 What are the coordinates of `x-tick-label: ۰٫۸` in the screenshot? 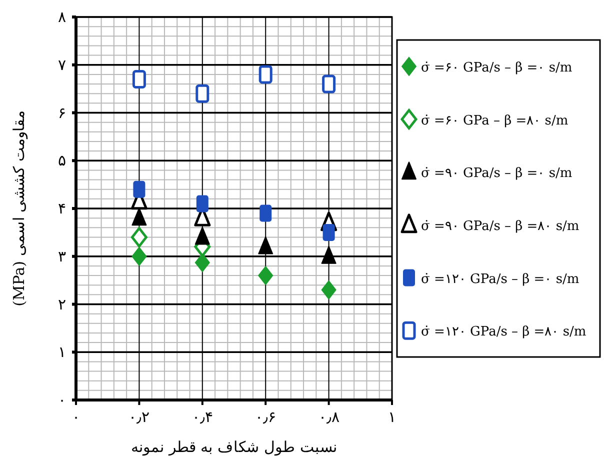 It's located at (329, 417).